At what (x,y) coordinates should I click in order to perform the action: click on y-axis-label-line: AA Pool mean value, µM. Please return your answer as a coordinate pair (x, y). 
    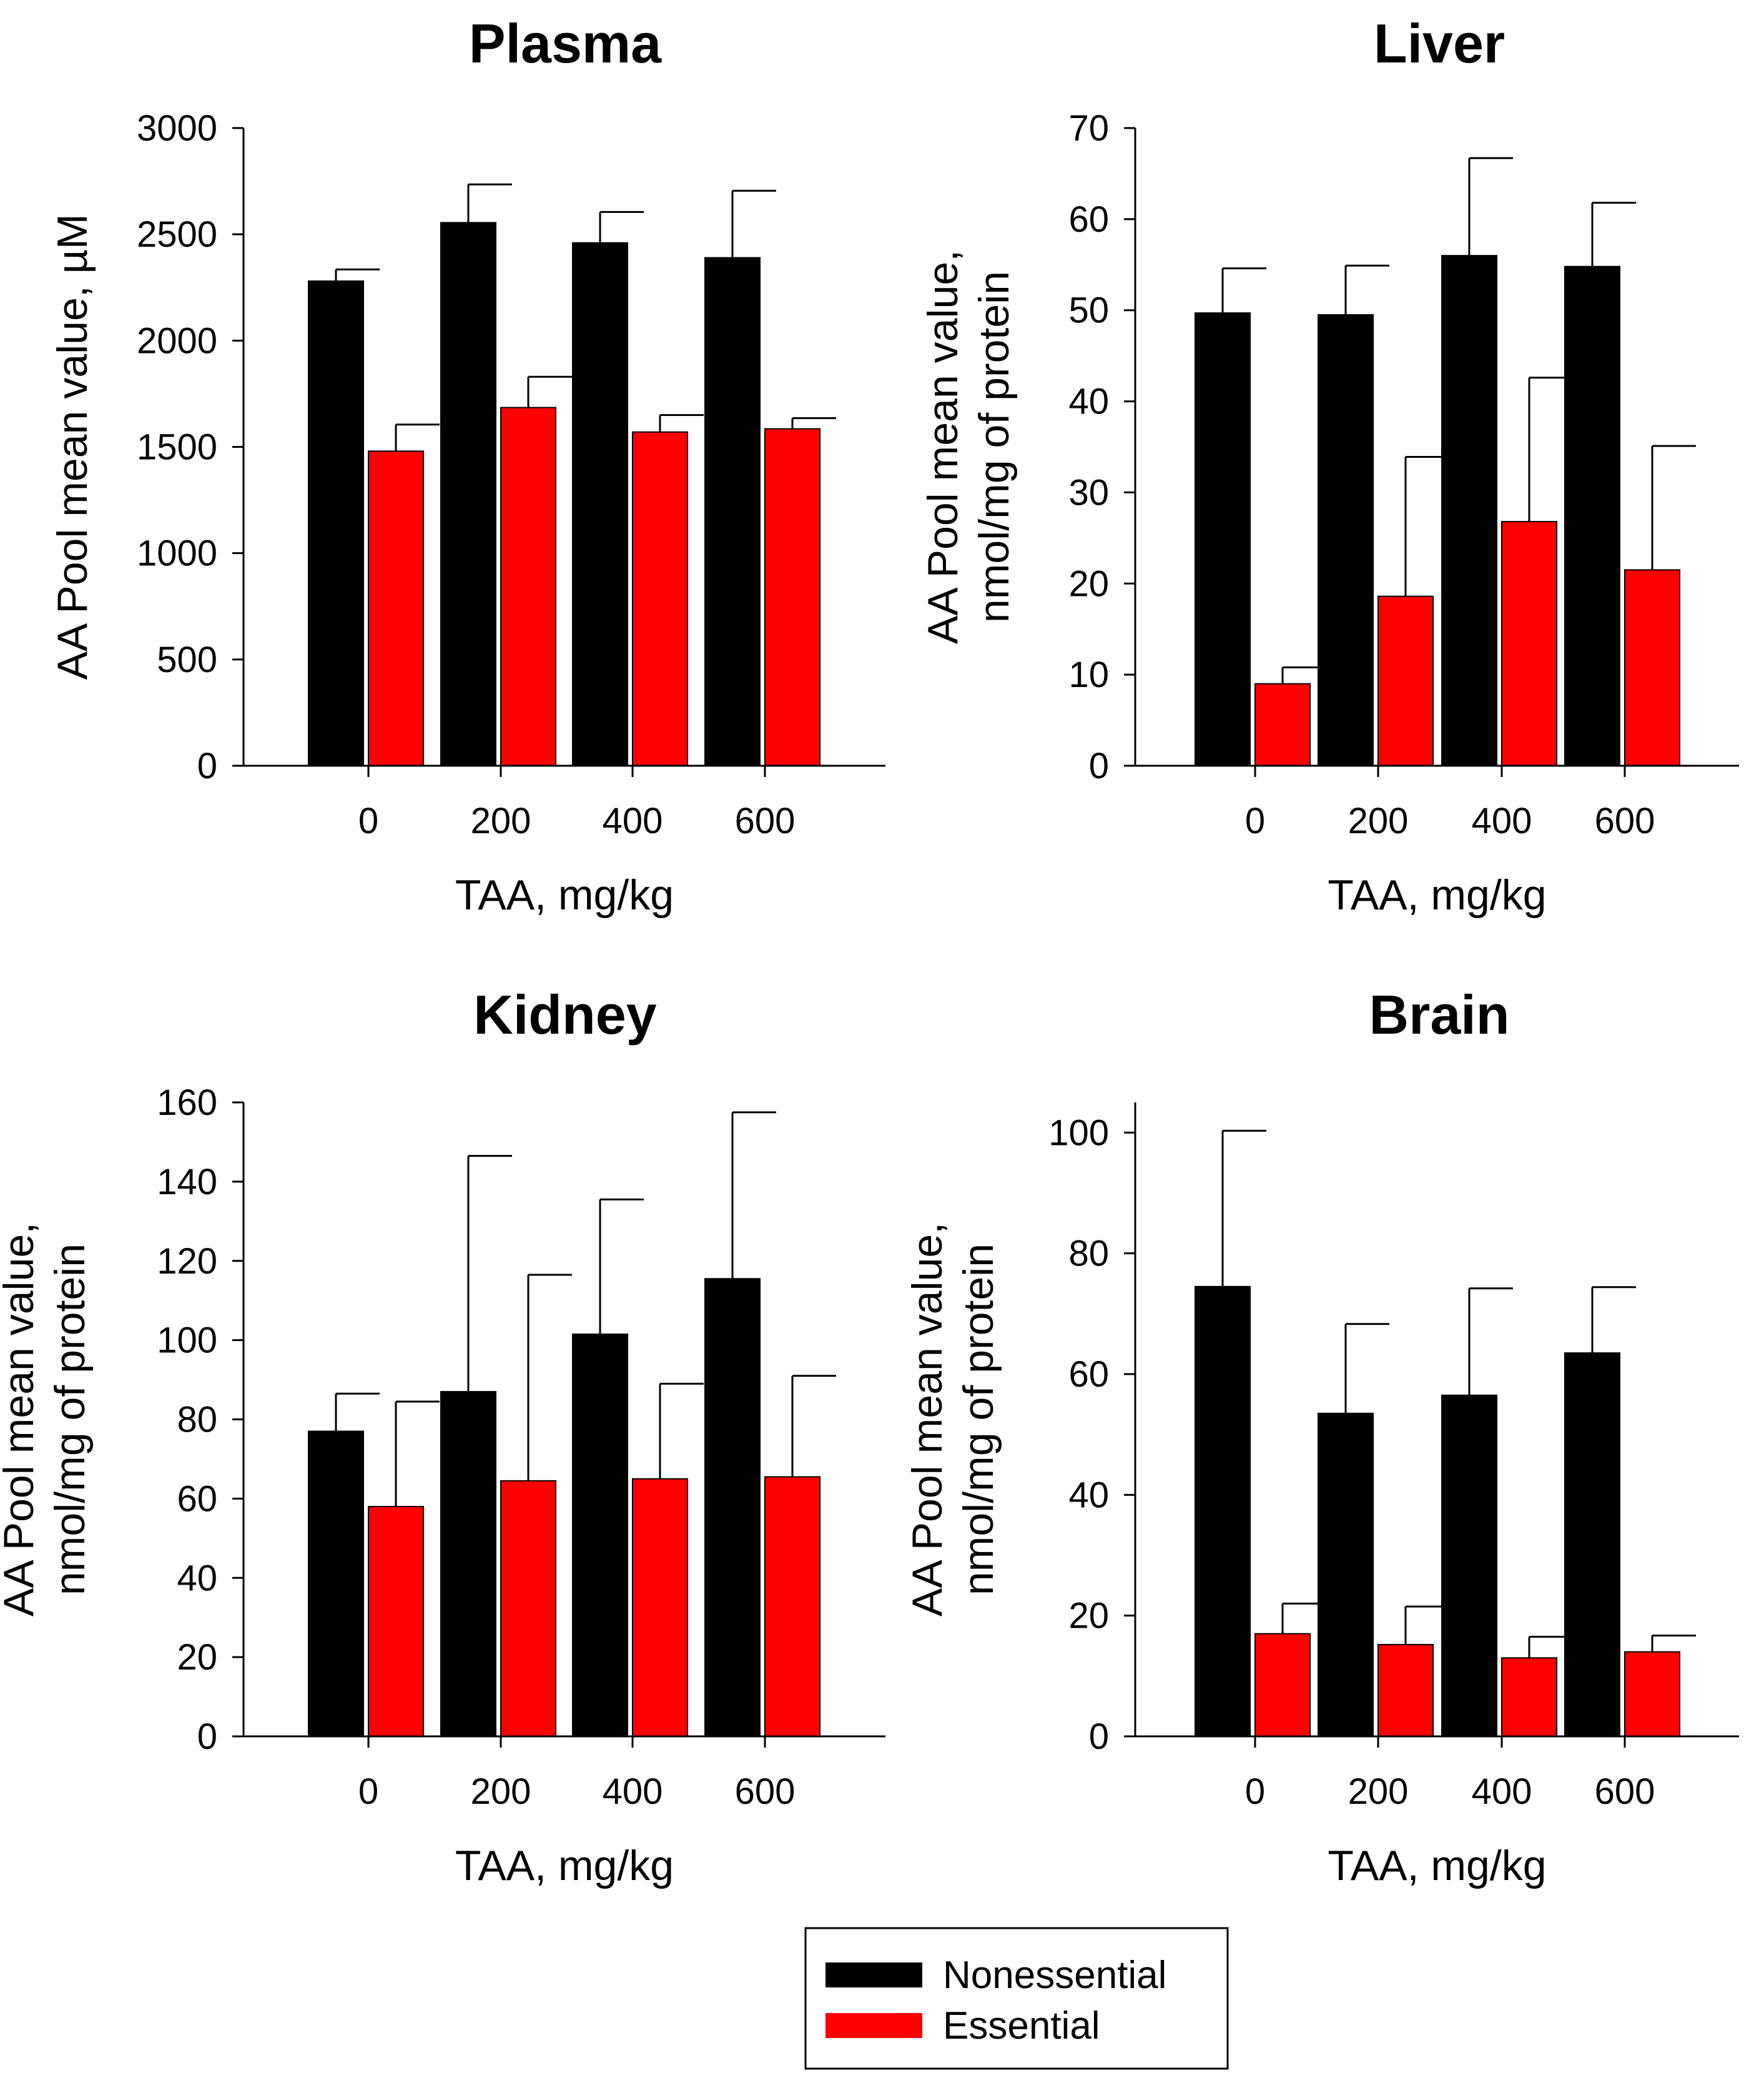
    Looking at the image, I should click on (72, 447).